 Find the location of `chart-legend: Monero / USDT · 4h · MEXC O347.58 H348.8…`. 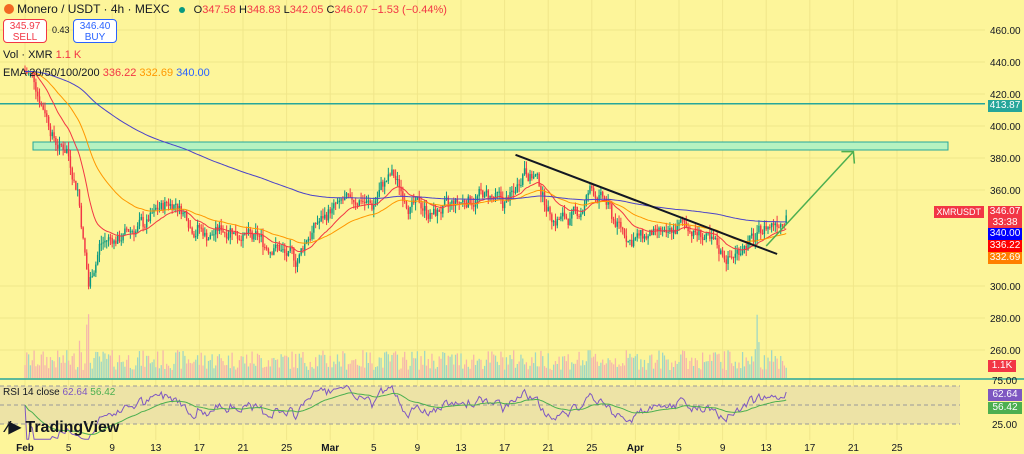

chart-legend: Monero / USDT · 4h · MEXC O347.58 H348.8… is located at coordinates (225, 9).